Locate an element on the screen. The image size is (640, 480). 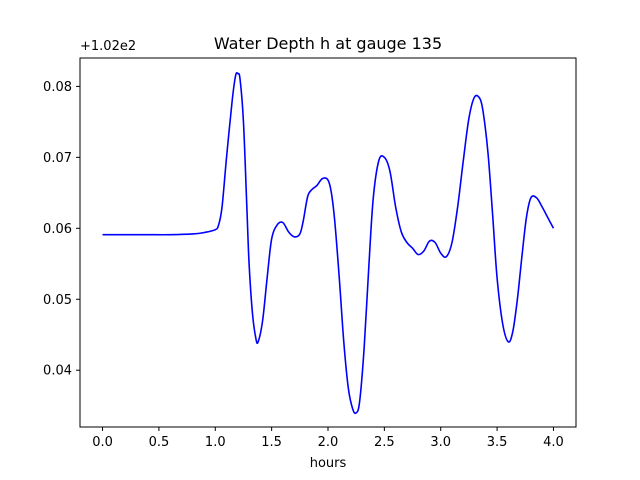
x-tick-label: 2.5 is located at coordinates (384, 442).